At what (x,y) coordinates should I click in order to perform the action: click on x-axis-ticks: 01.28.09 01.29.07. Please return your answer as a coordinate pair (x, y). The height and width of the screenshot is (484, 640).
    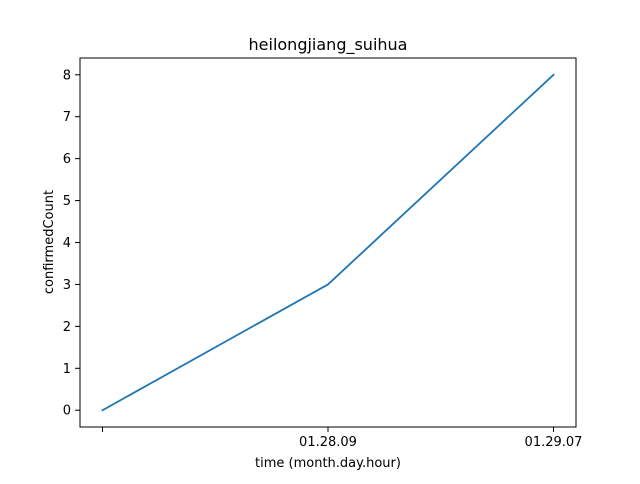
    Looking at the image, I should click on (342, 438).